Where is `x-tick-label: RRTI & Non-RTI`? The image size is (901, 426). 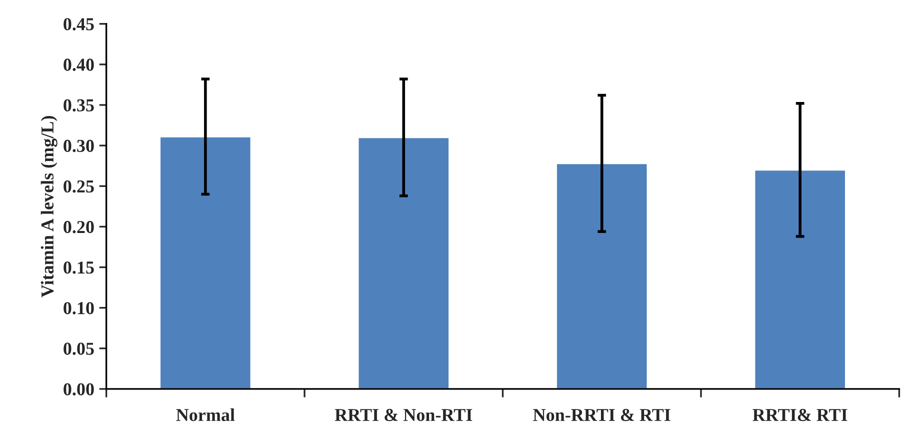
x-tick-label: RRTI & Non-RTI is located at coordinates (403, 415).